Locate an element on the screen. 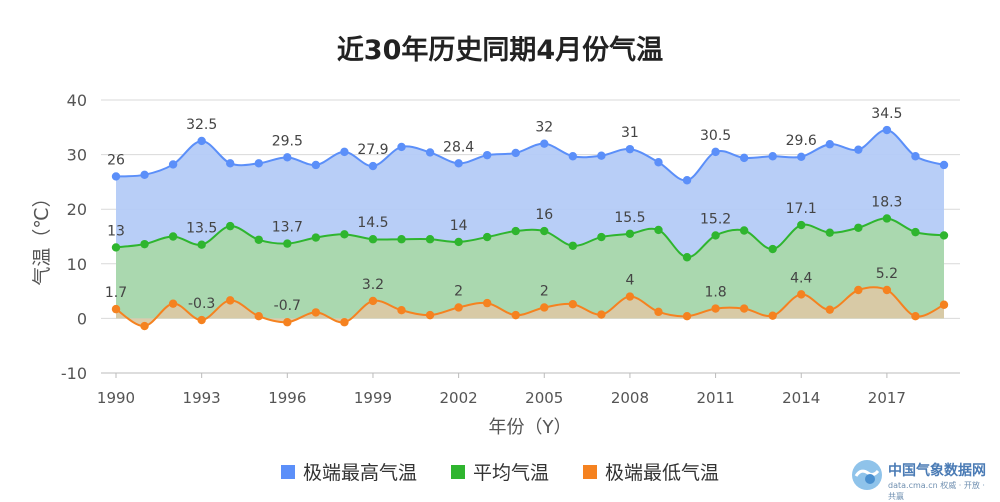 The image size is (1000, 502). legend-item-min: 极端最低气温 is located at coordinates (651, 471).